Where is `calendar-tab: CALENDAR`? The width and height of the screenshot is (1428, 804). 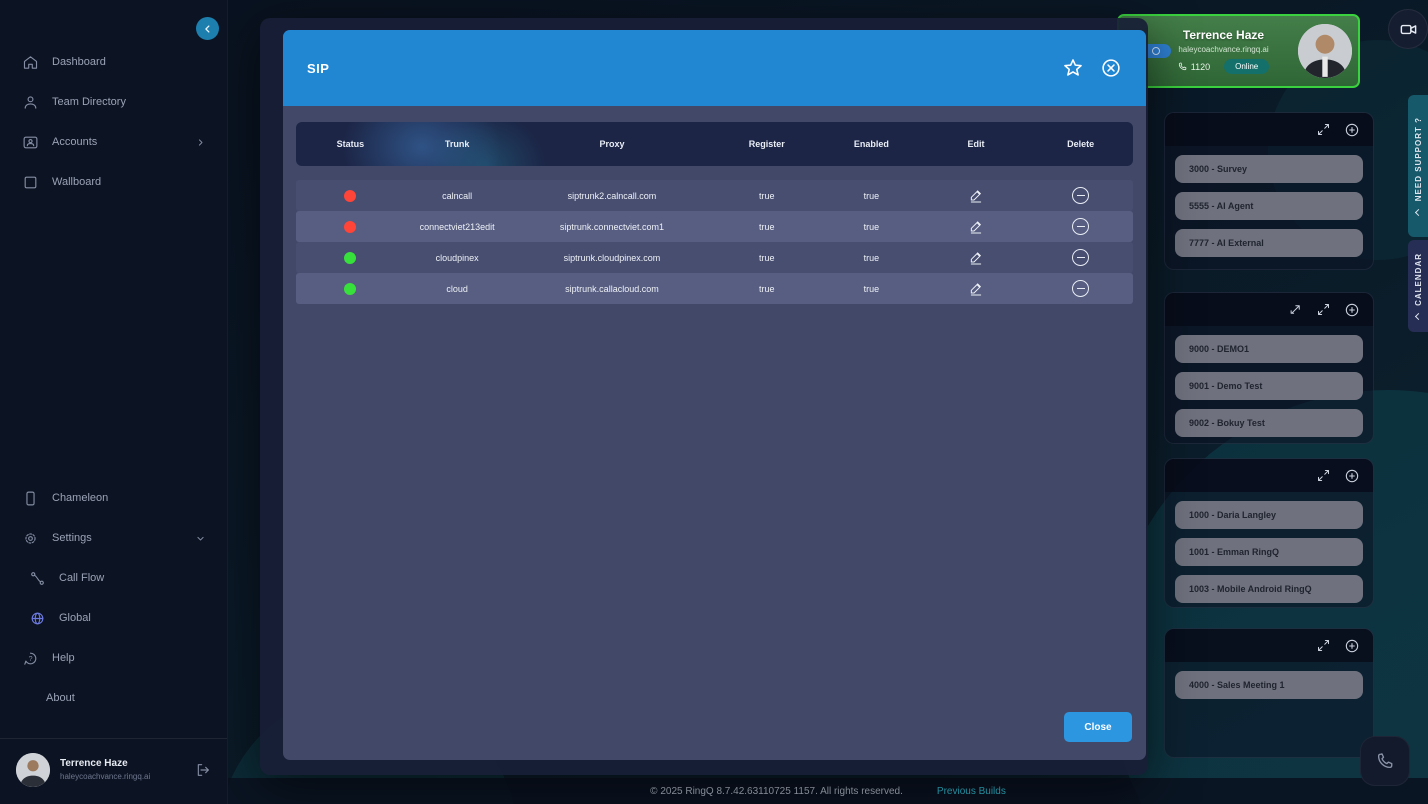 calendar-tab: CALENDAR is located at coordinates (1418, 286).